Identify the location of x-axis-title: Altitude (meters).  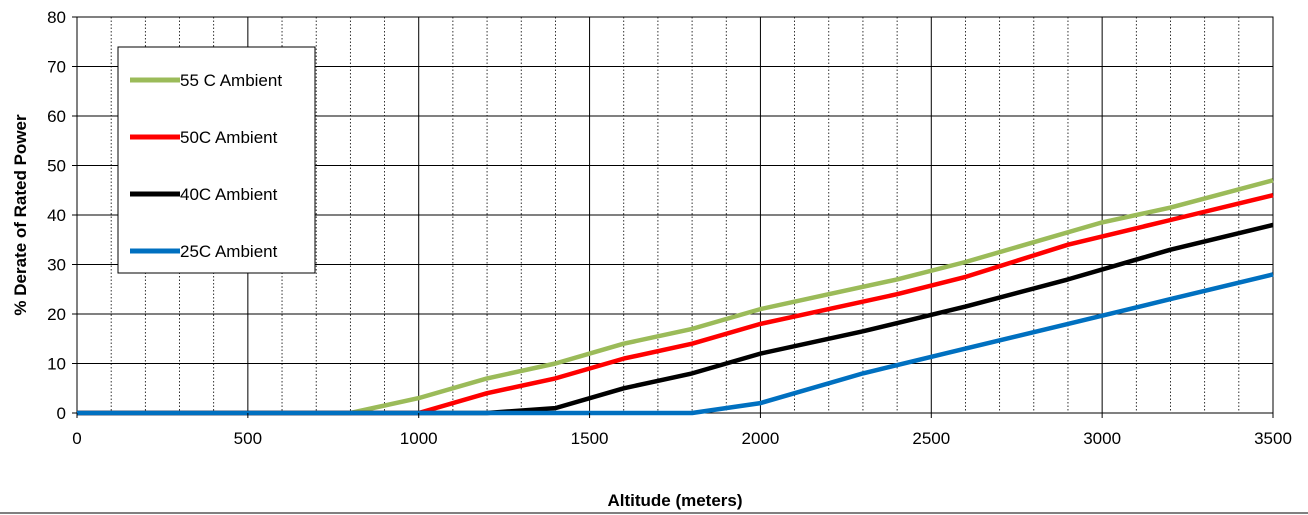
(674, 500).